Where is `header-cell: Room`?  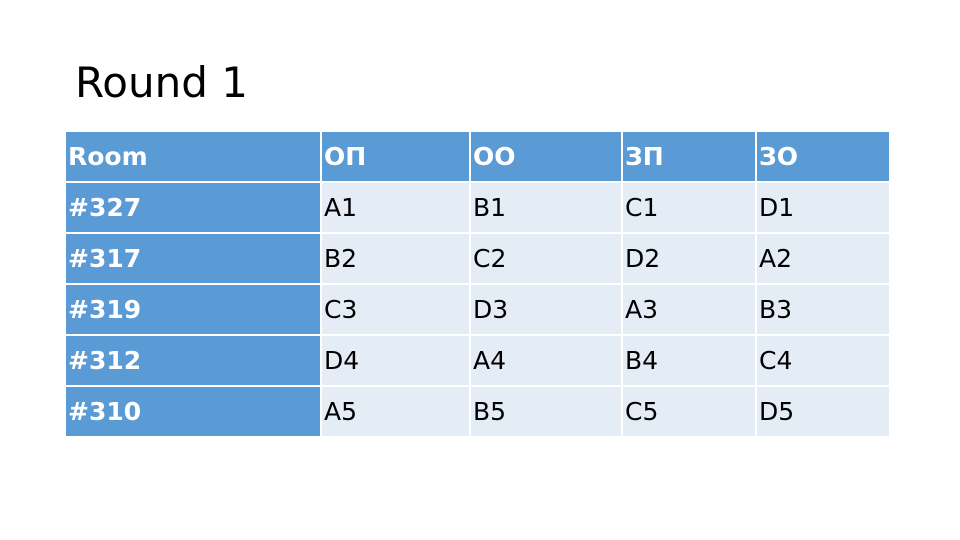
header-cell: Room is located at coordinates (193, 156).